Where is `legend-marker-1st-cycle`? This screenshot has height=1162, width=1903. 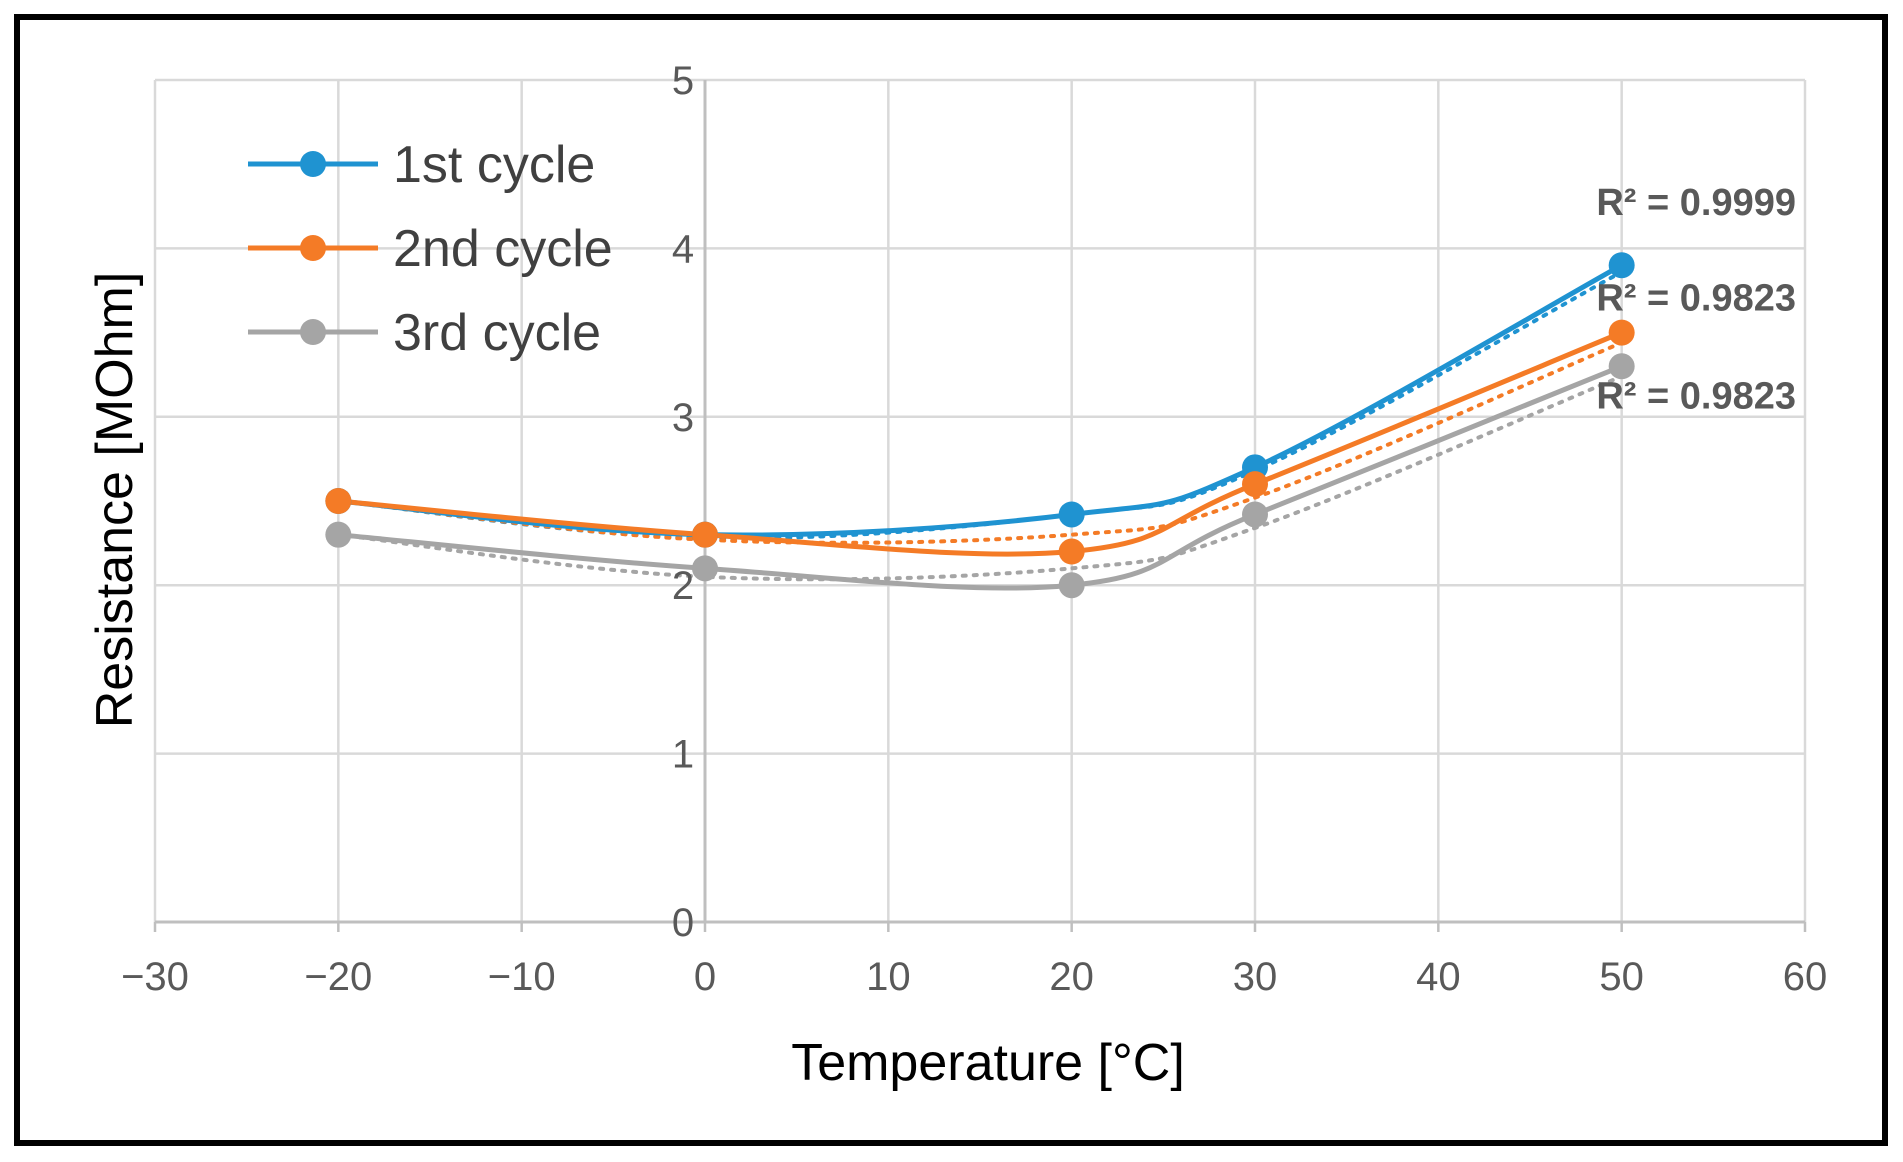
legend-marker-1st-cycle is located at coordinates (313, 164).